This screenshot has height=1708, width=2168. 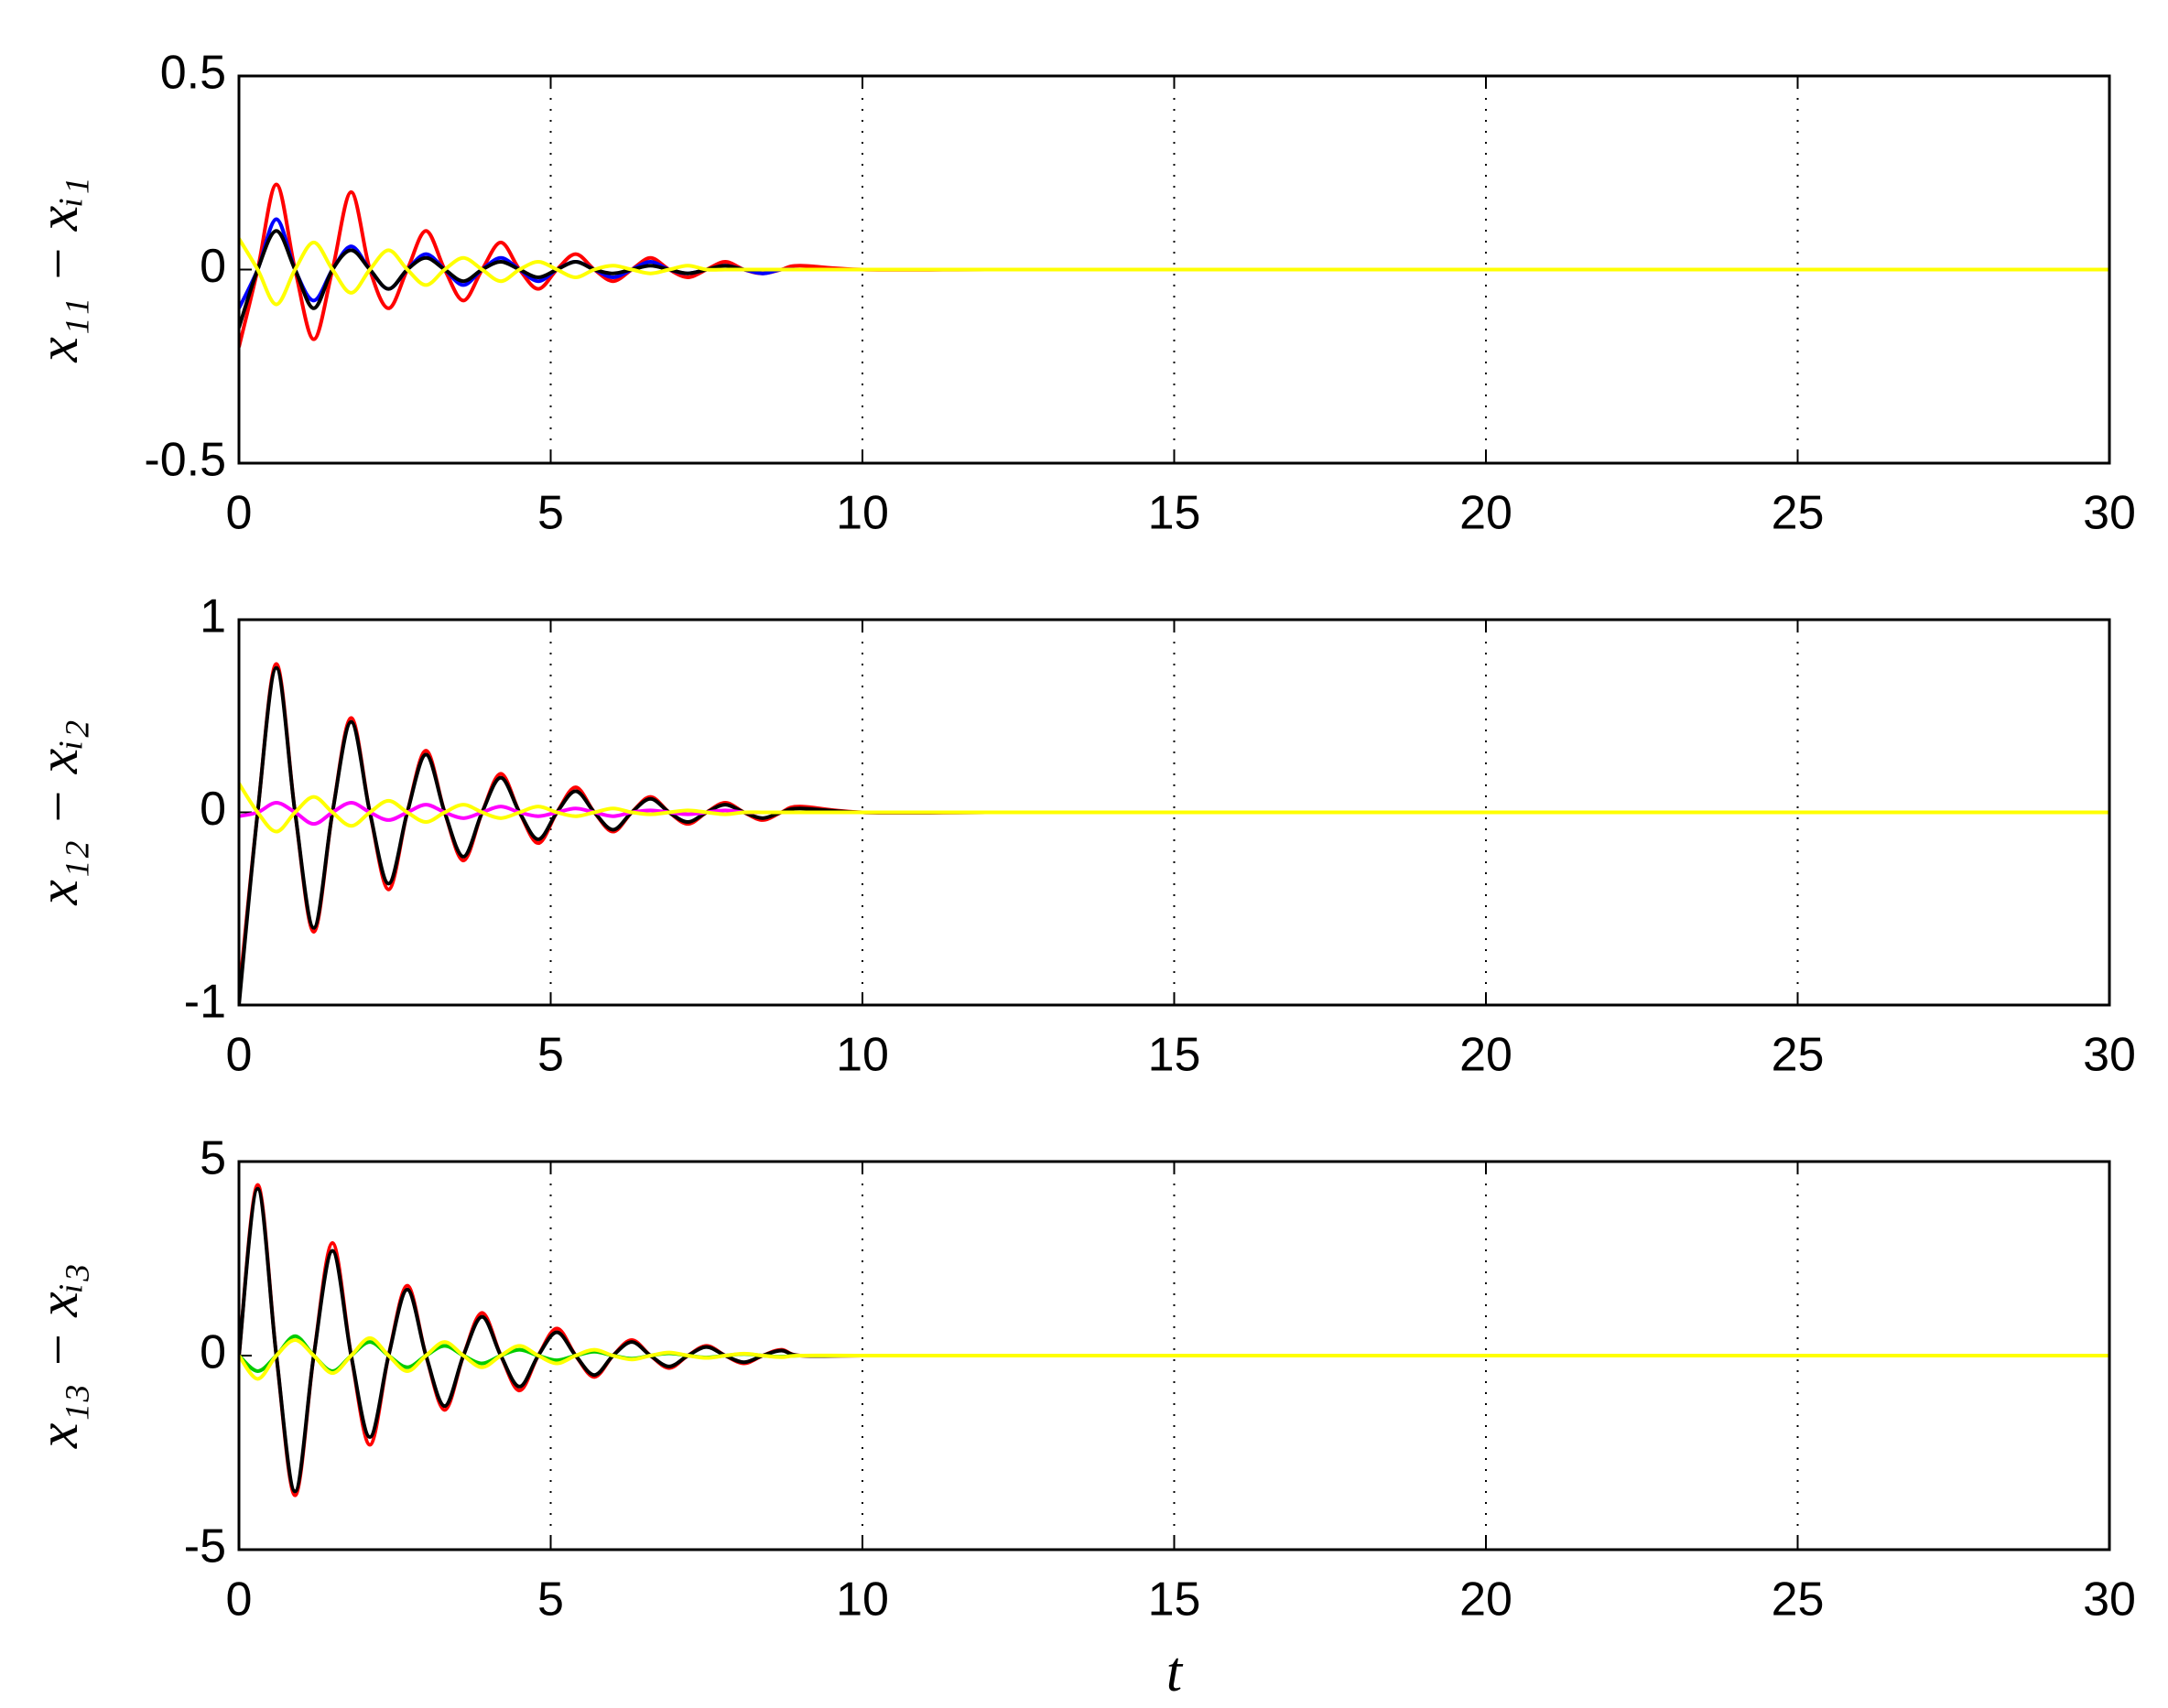 I want to click on y-tick-label: 0.5, so click(x=193, y=73).